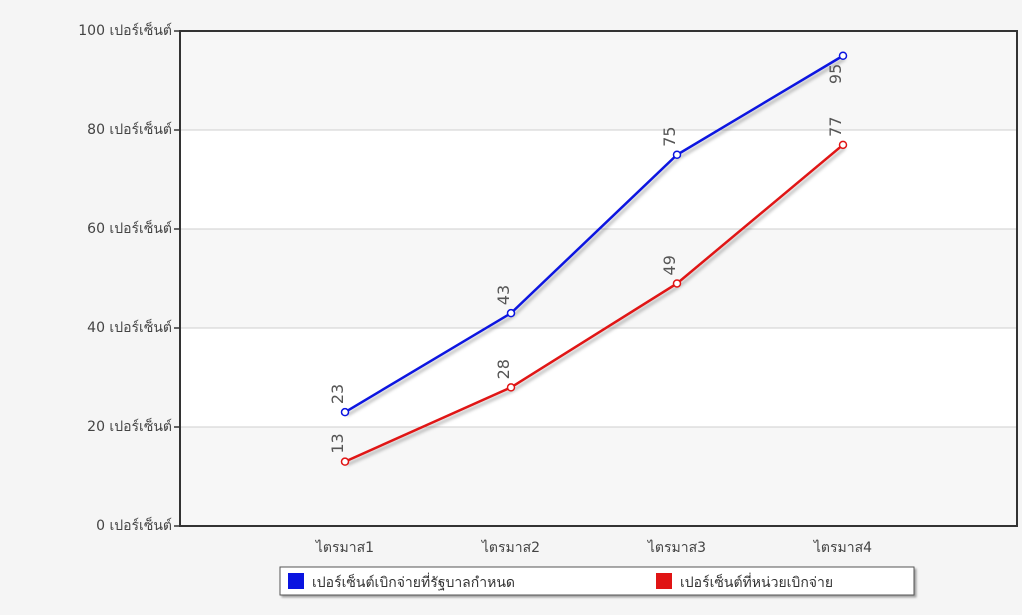  Describe the element at coordinates (134, 525) in the screenshot. I see `y-tick-label: 0 เปอร์เซ็นต์` at that location.